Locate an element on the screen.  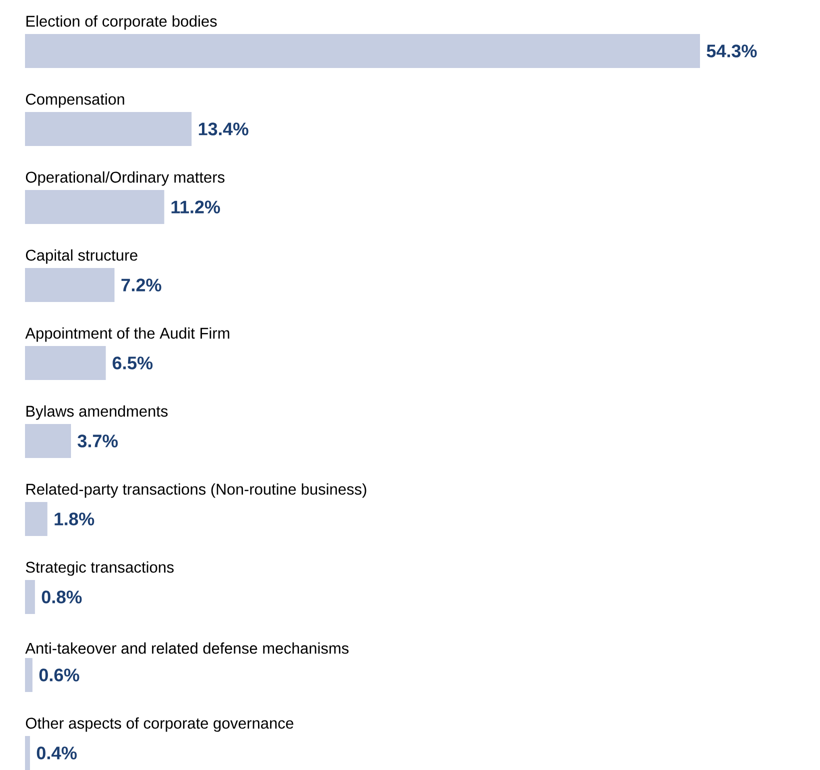
data-label: 3.7% is located at coordinates (98, 441).